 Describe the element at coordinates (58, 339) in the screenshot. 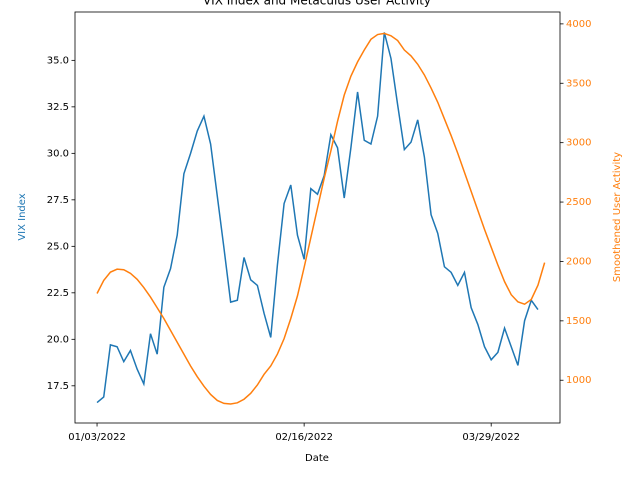

I see `y-tick-label: 20.0` at that location.